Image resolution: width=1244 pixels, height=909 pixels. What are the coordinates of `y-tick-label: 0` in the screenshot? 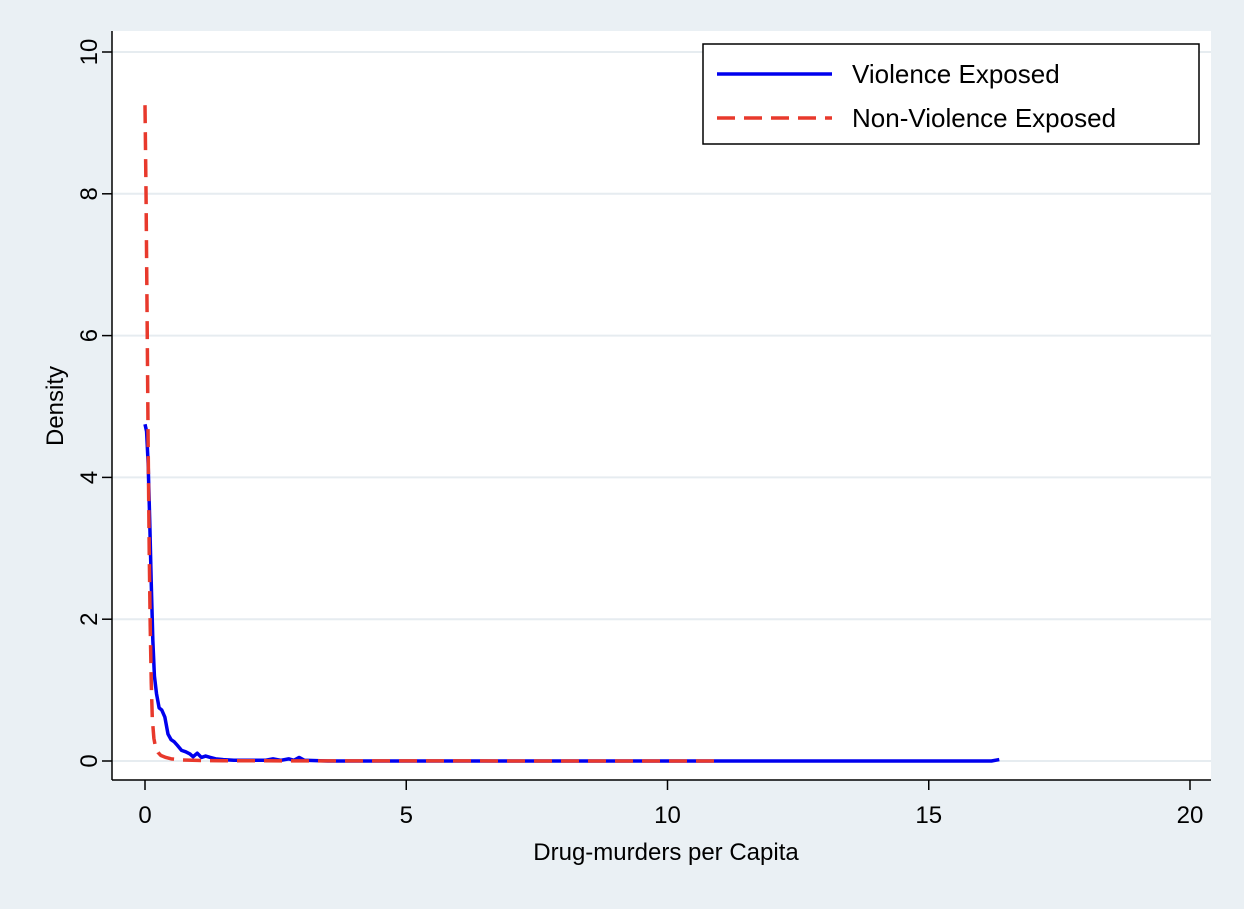 It's located at (89, 760).